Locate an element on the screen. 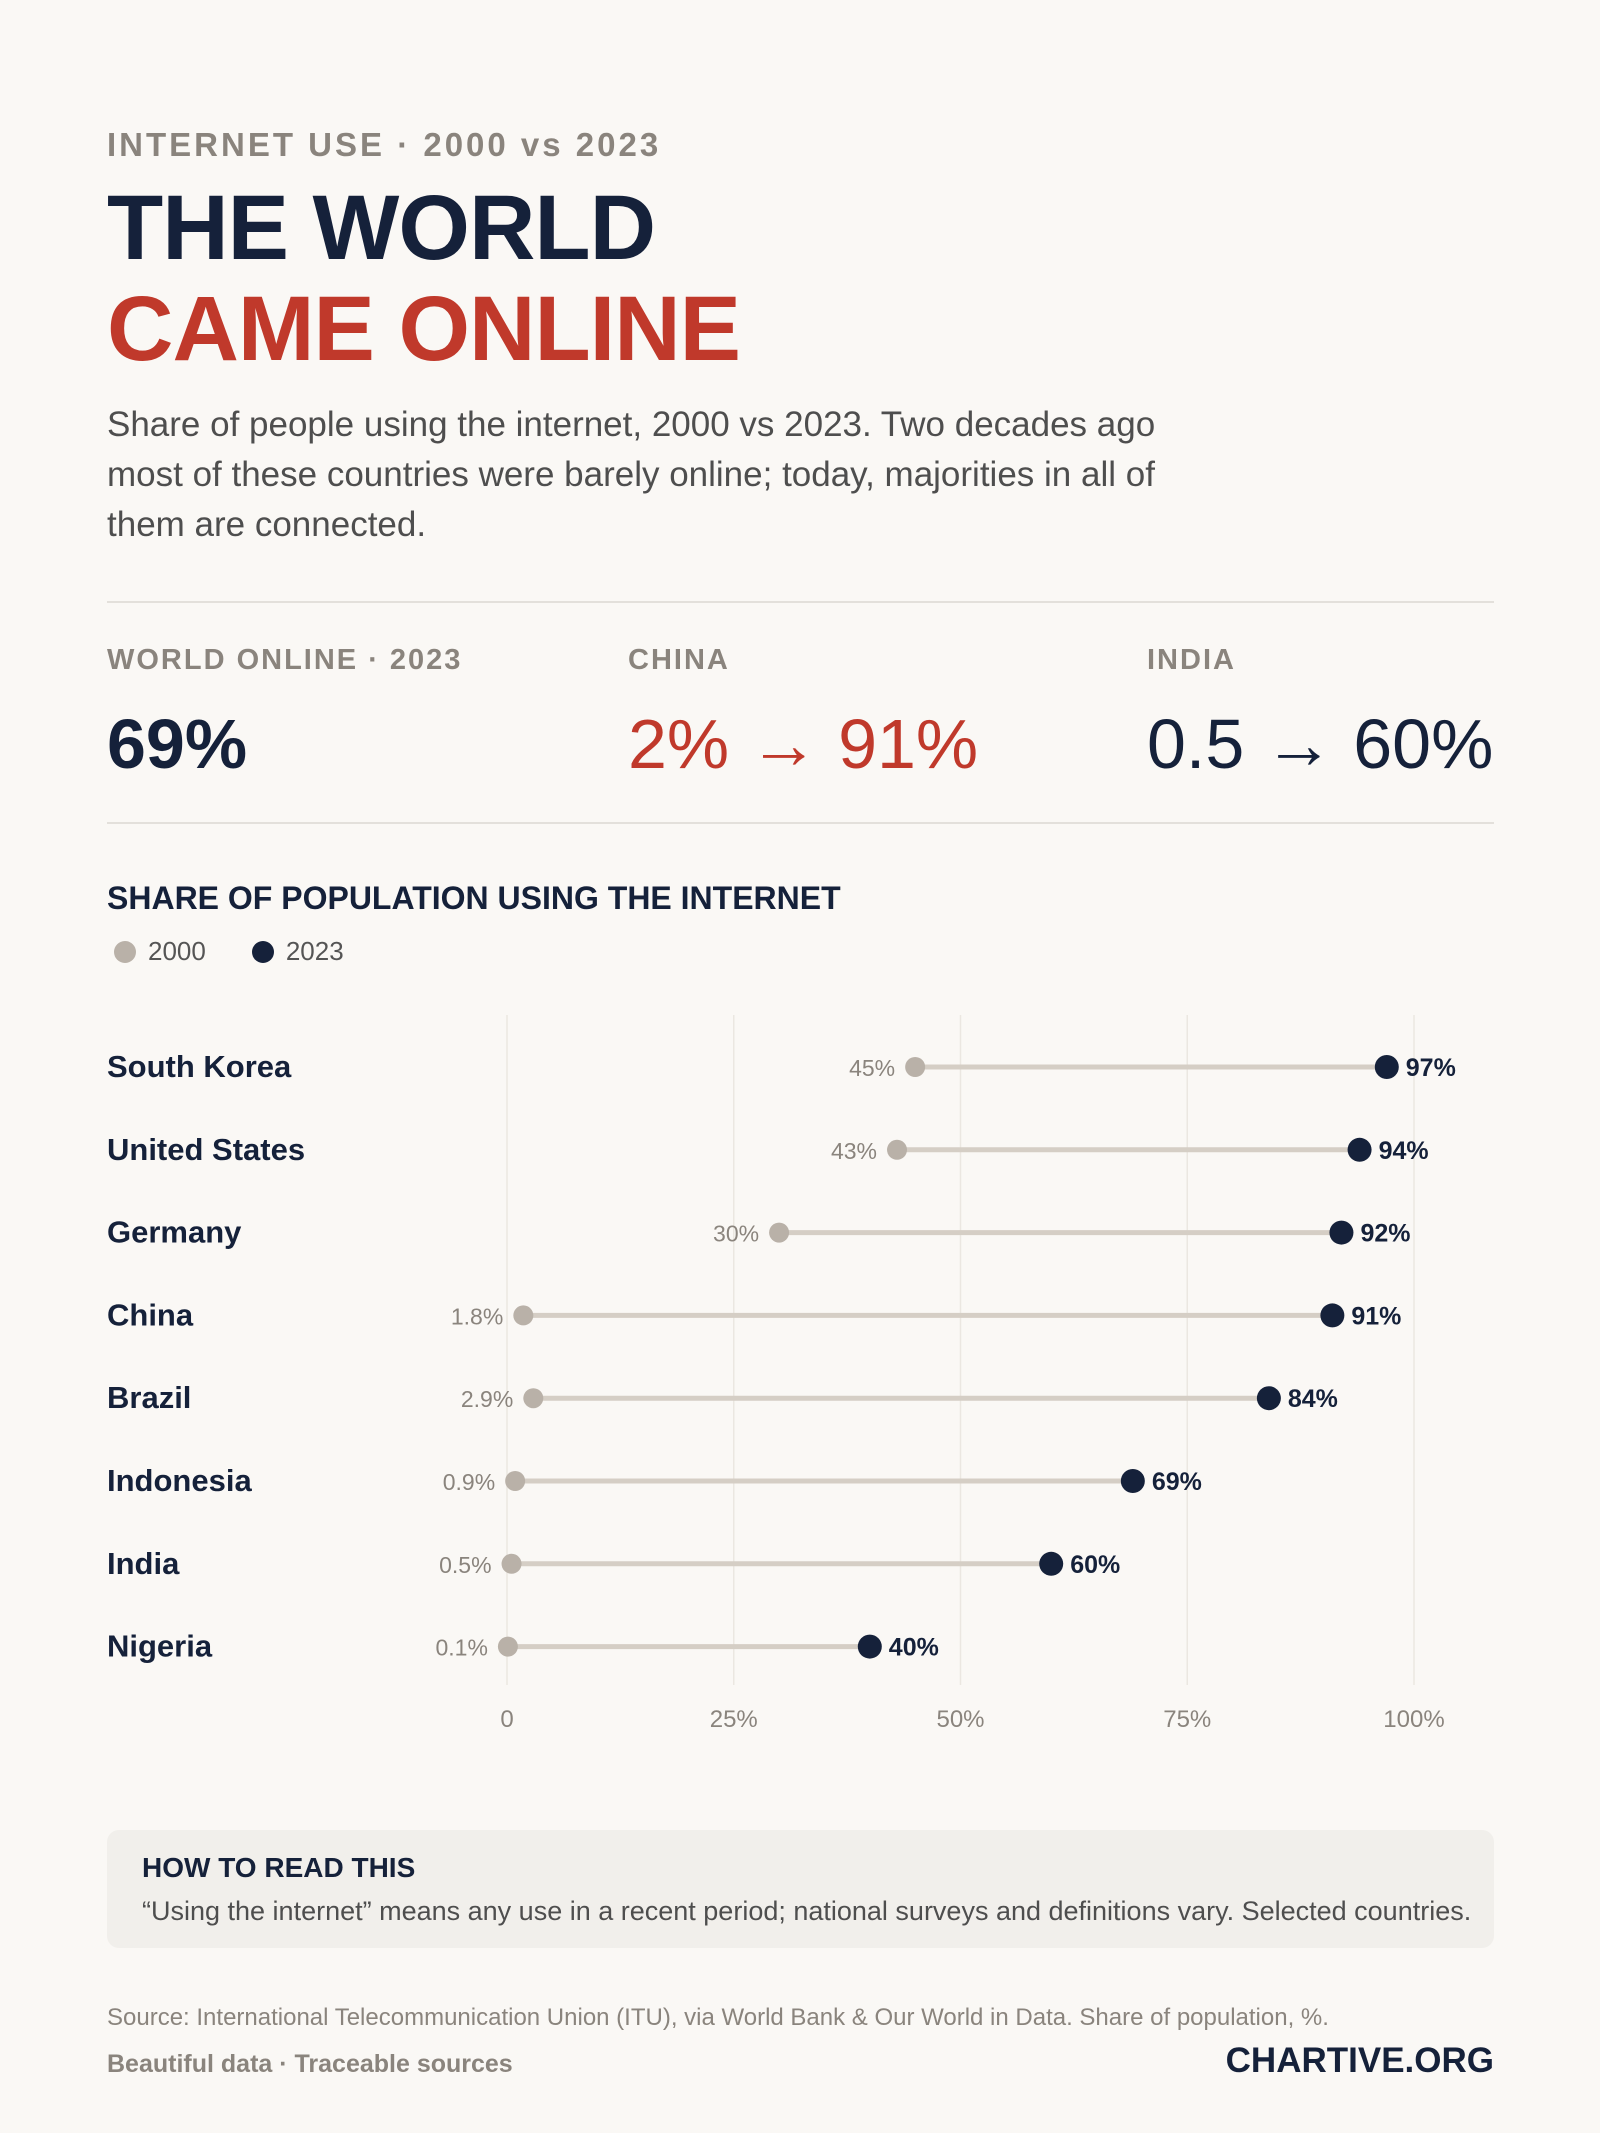 The height and width of the screenshot is (2133, 1600). data-label-2000: 1.8% is located at coordinates (477, 1316).